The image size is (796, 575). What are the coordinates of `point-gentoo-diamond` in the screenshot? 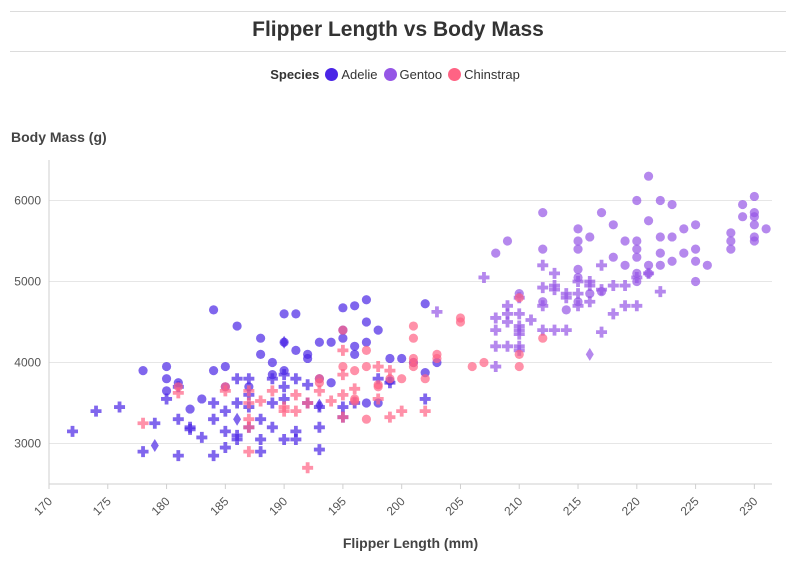 It's located at (590, 354).